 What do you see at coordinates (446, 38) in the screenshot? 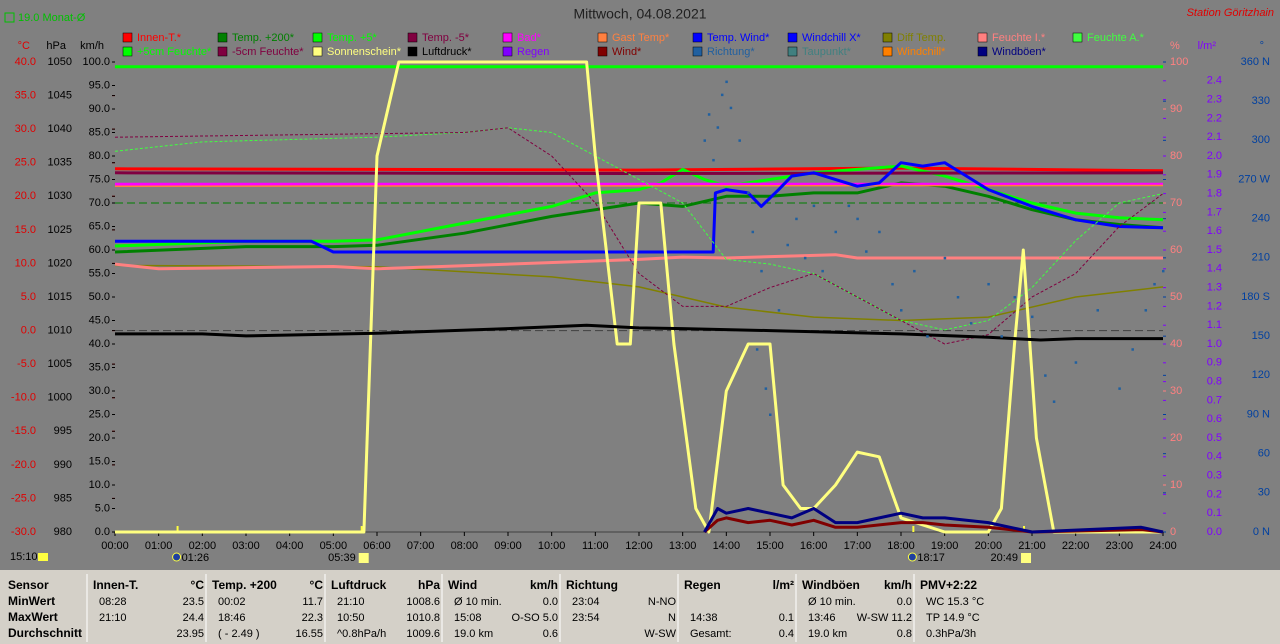
I see `legend-label: Temp. -5*` at bounding box center [446, 38].